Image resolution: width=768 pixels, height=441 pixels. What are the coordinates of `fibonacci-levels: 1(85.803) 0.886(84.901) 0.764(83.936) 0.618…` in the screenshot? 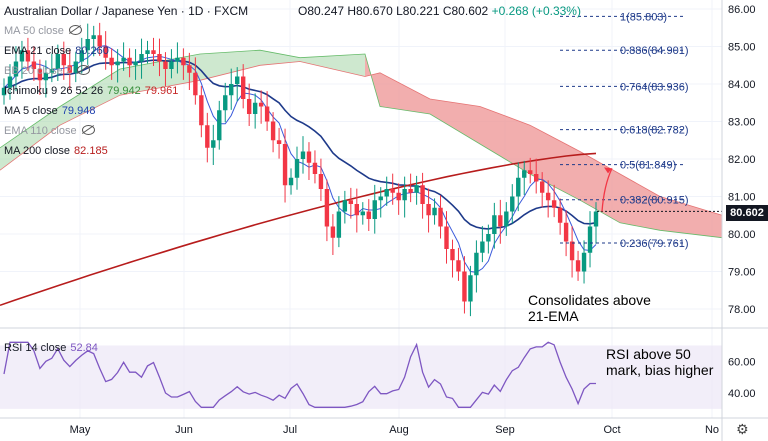 It's located at (641, 130).